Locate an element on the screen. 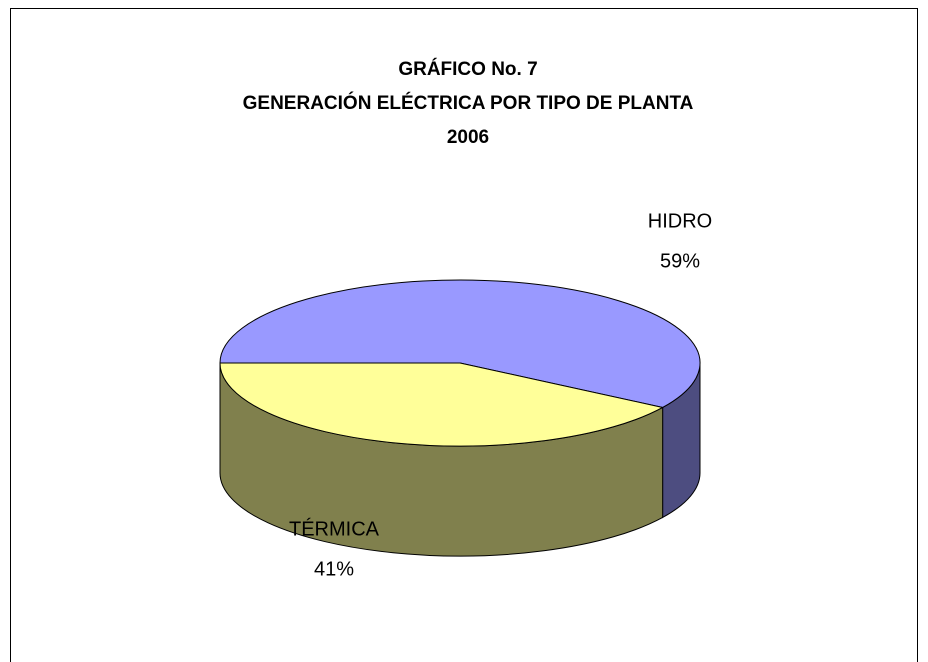 The height and width of the screenshot is (662, 928). slice-value-label: 41% is located at coordinates (334, 569).